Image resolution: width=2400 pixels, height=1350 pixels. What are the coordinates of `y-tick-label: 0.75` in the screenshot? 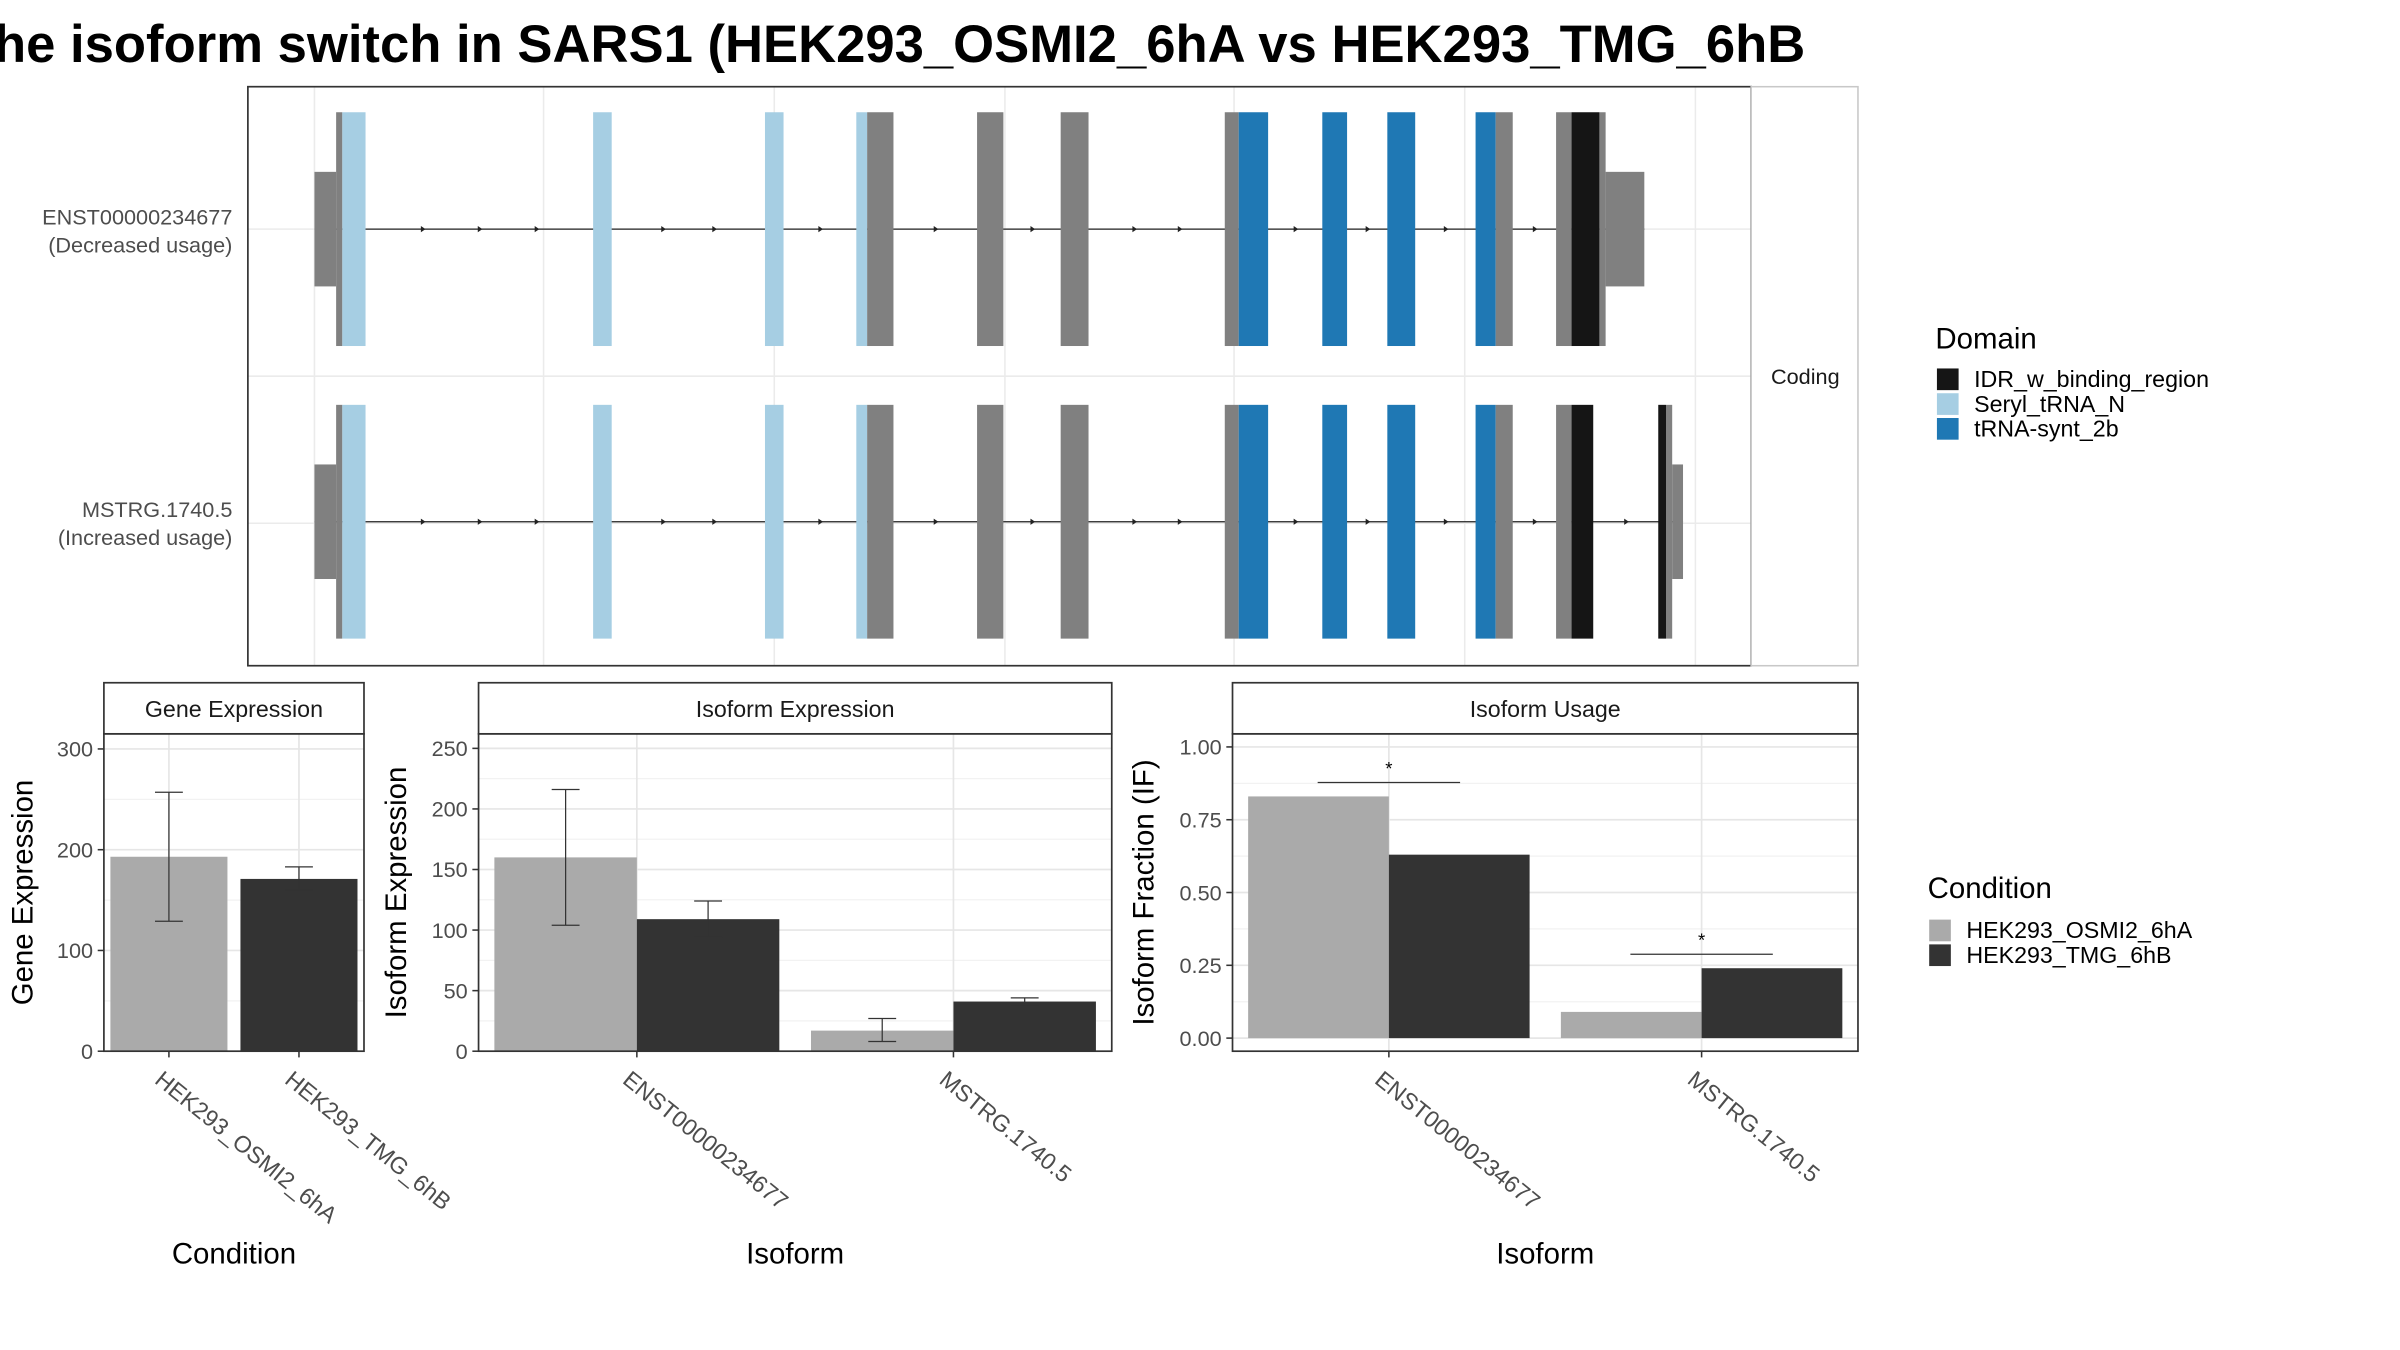 It's located at (1201, 819).